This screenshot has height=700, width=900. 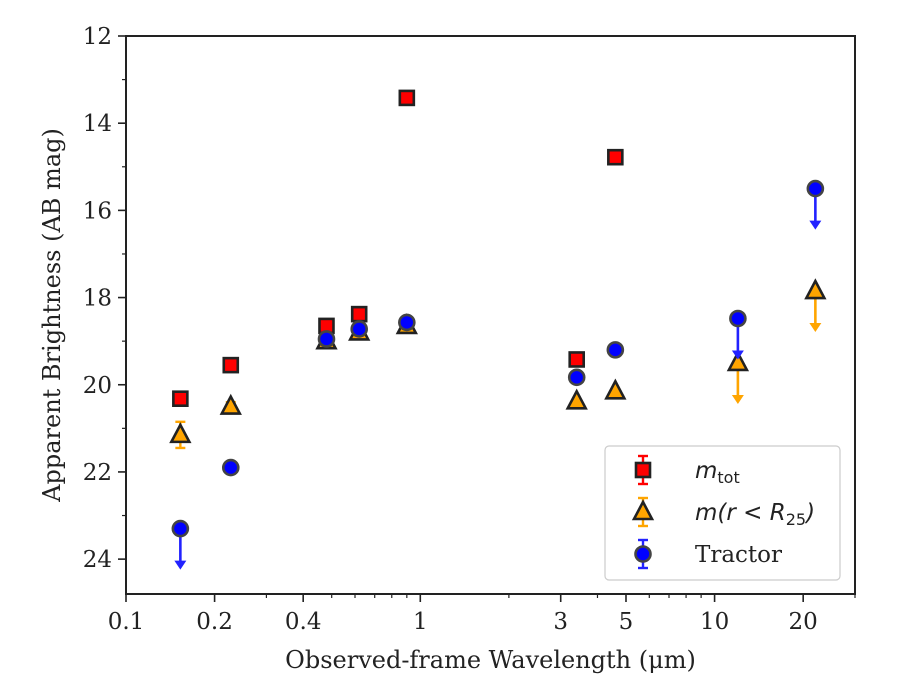 What do you see at coordinates (97, 37) in the screenshot?
I see `y-tick-label: 12` at bounding box center [97, 37].